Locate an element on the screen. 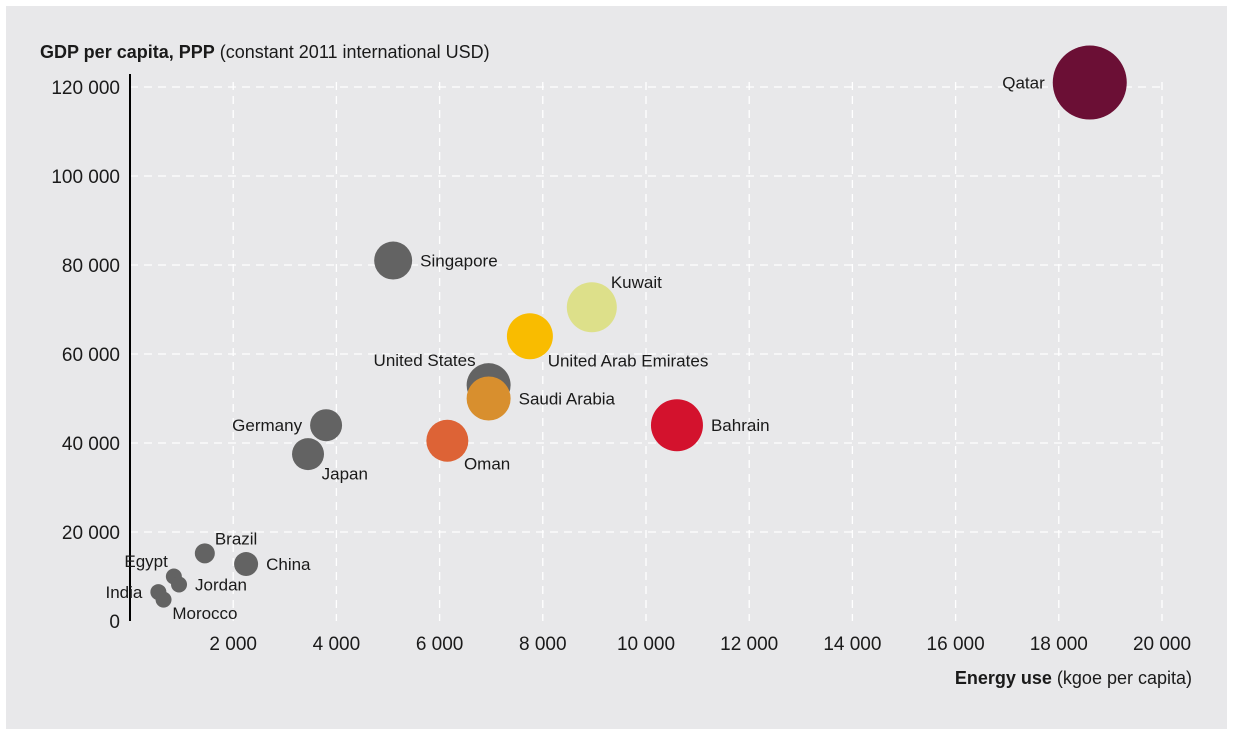 This screenshot has height=735, width=1233. x-tick-label: 8 000 is located at coordinates (543, 644).